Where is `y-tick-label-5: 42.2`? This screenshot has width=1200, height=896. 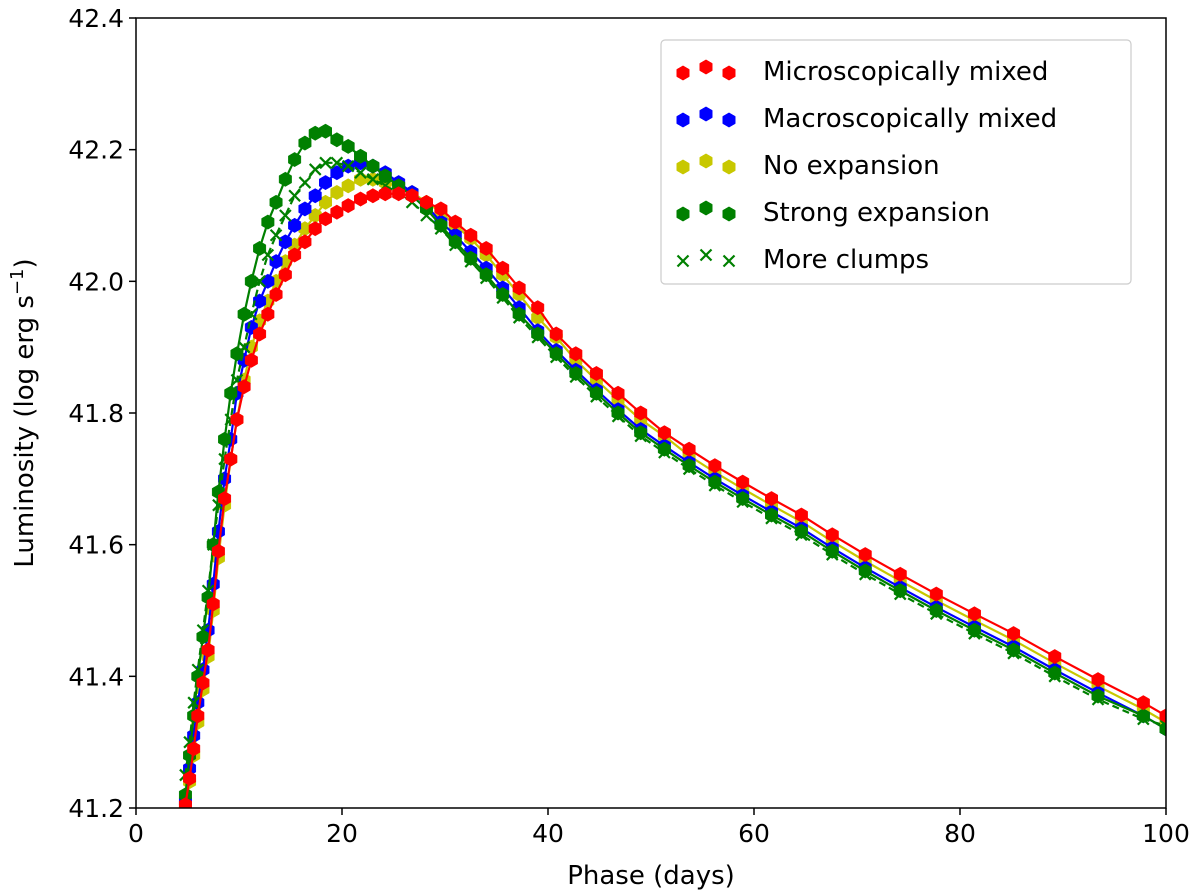 y-tick-label-5: 42.2 is located at coordinates (96, 150).